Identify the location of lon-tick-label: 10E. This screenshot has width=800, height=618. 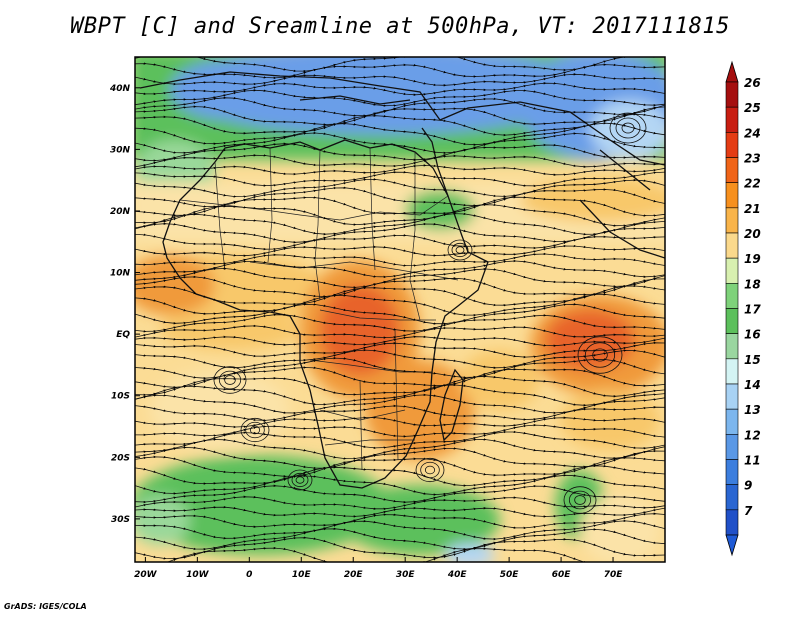
(302, 575).